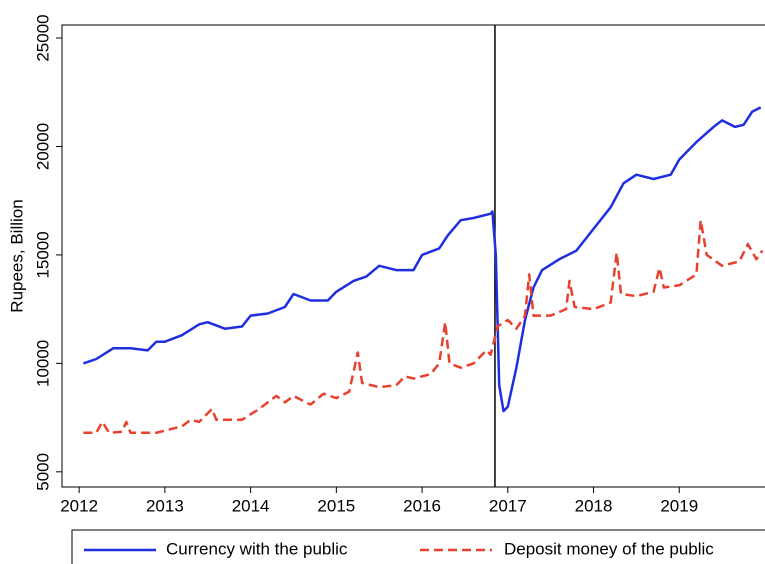  Describe the element at coordinates (594, 505) in the screenshot. I see `x-tick-label: 2018` at that location.